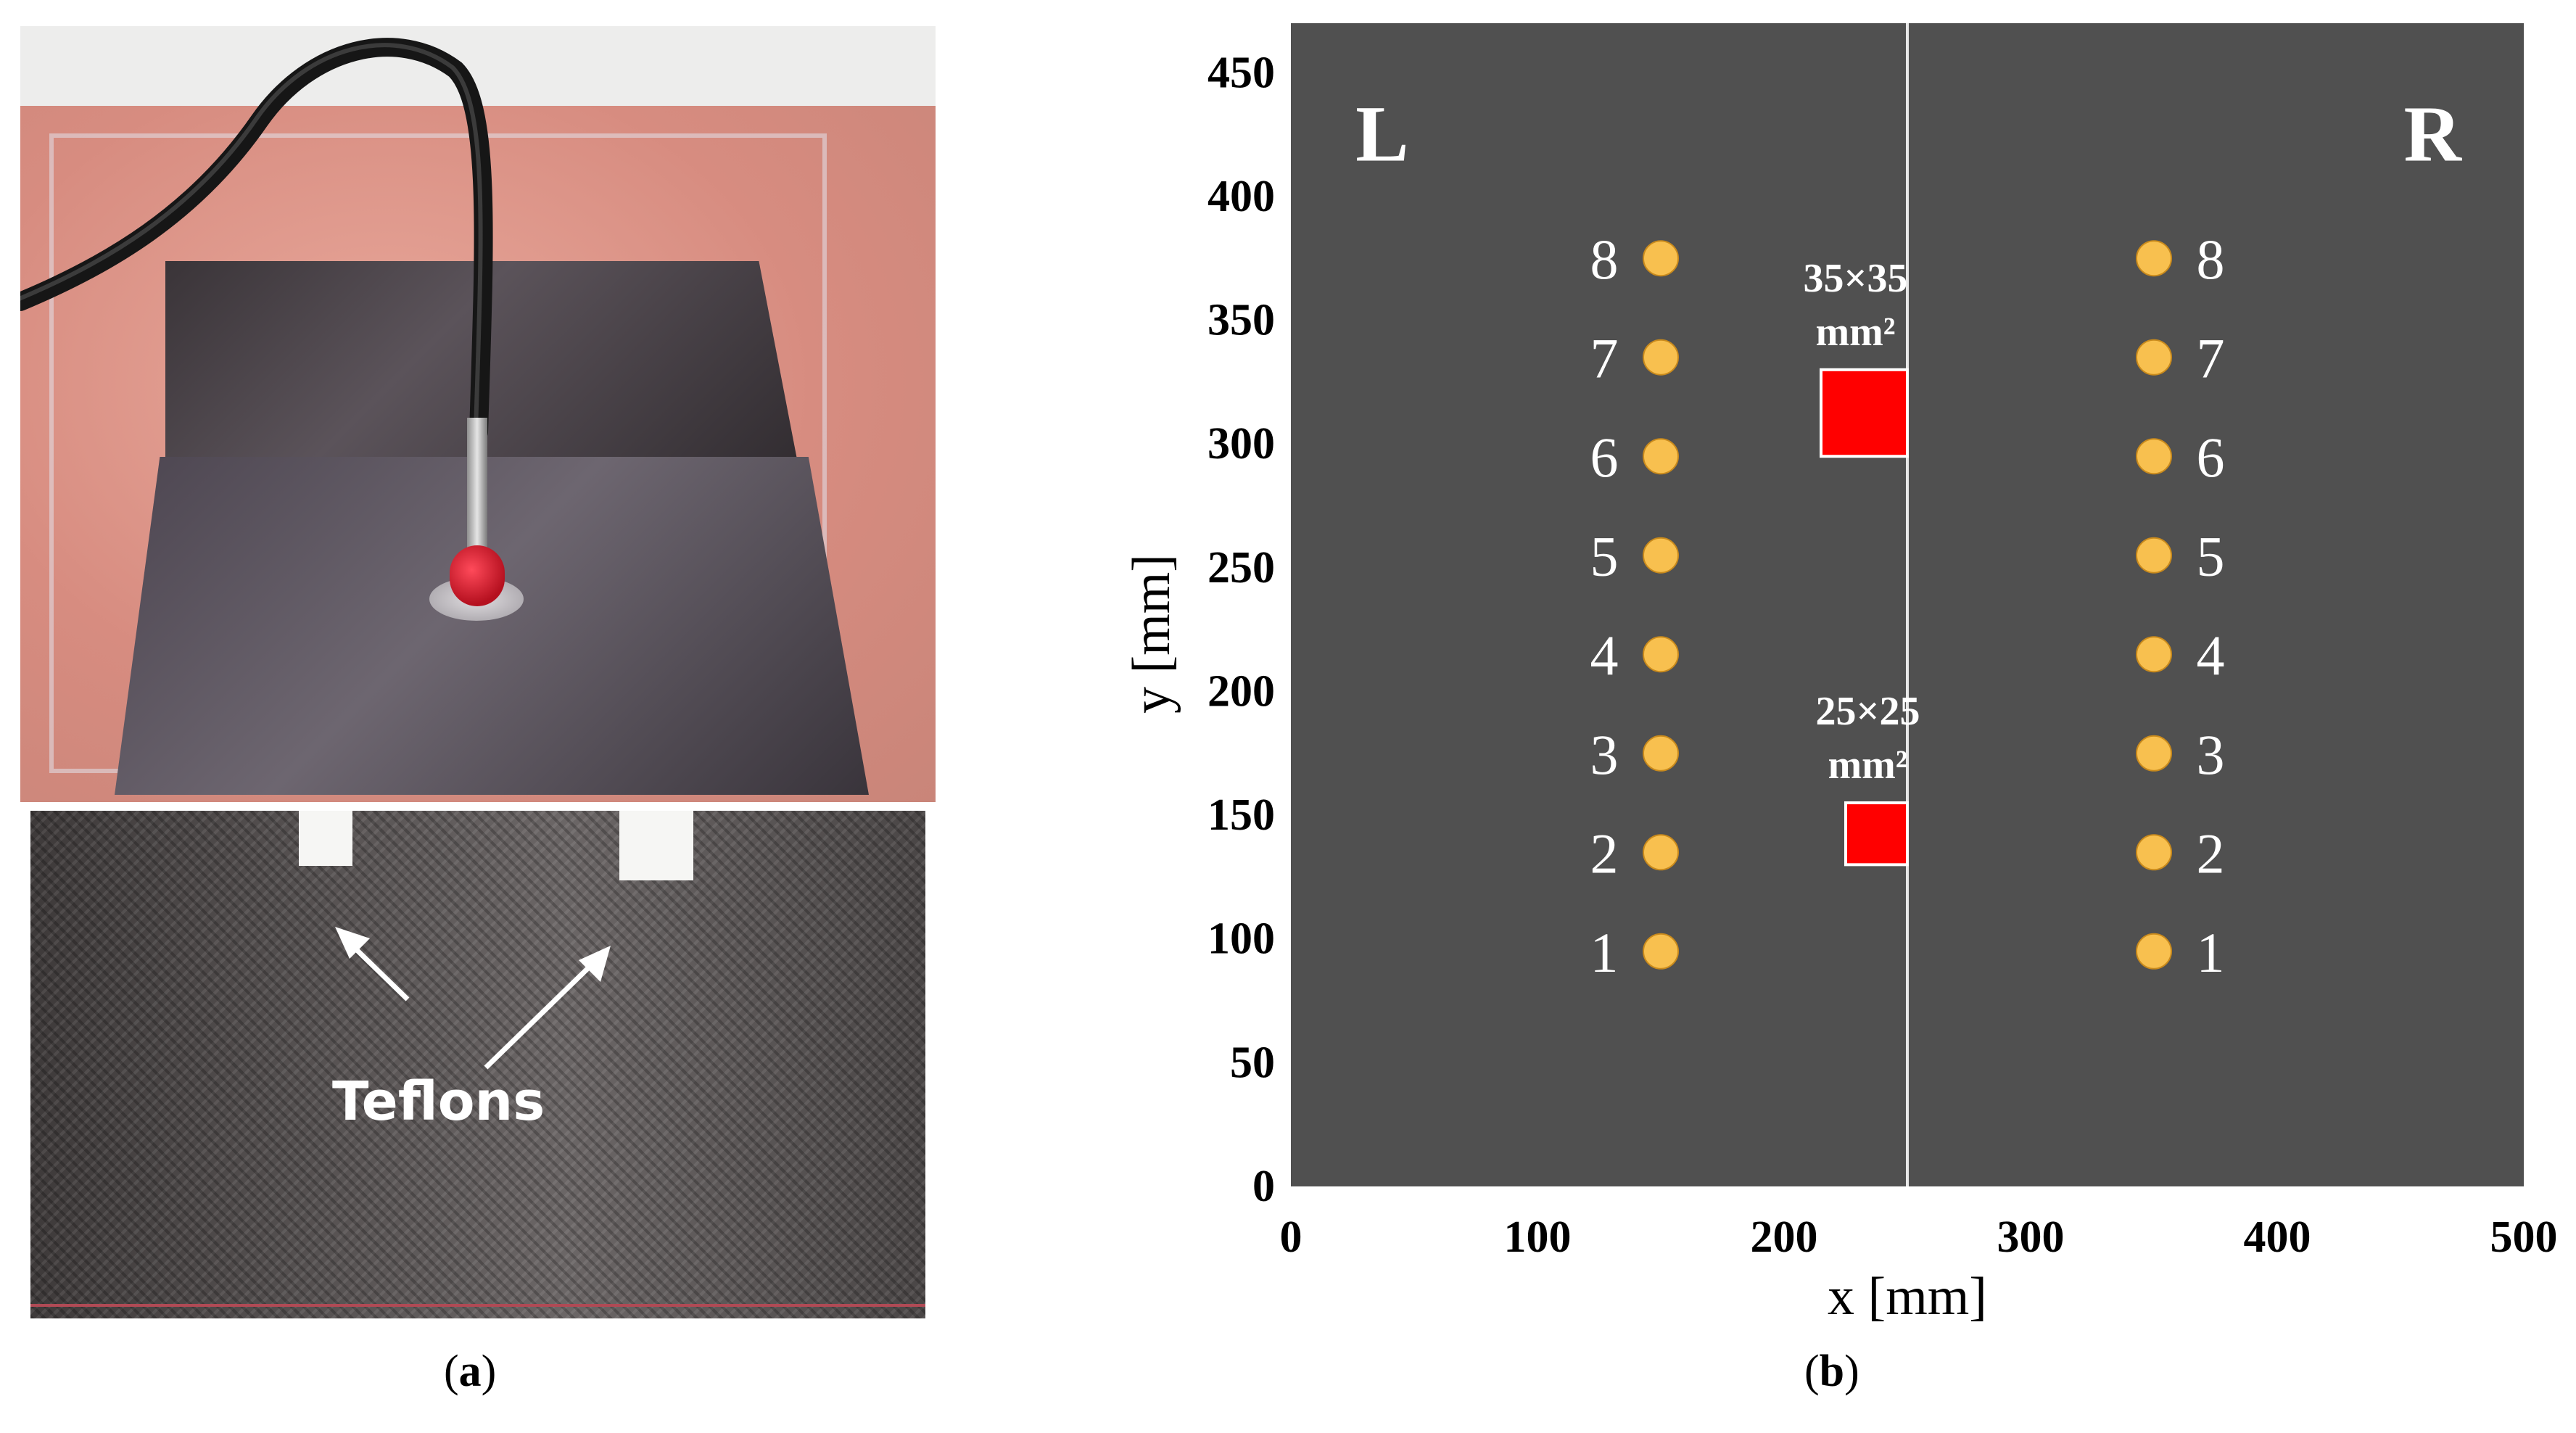  What do you see at coordinates (1862, 561) in the screenshot?
I see `defects: 35×35 mm² 25×25 mm²` at bounding box center [1862, 561].